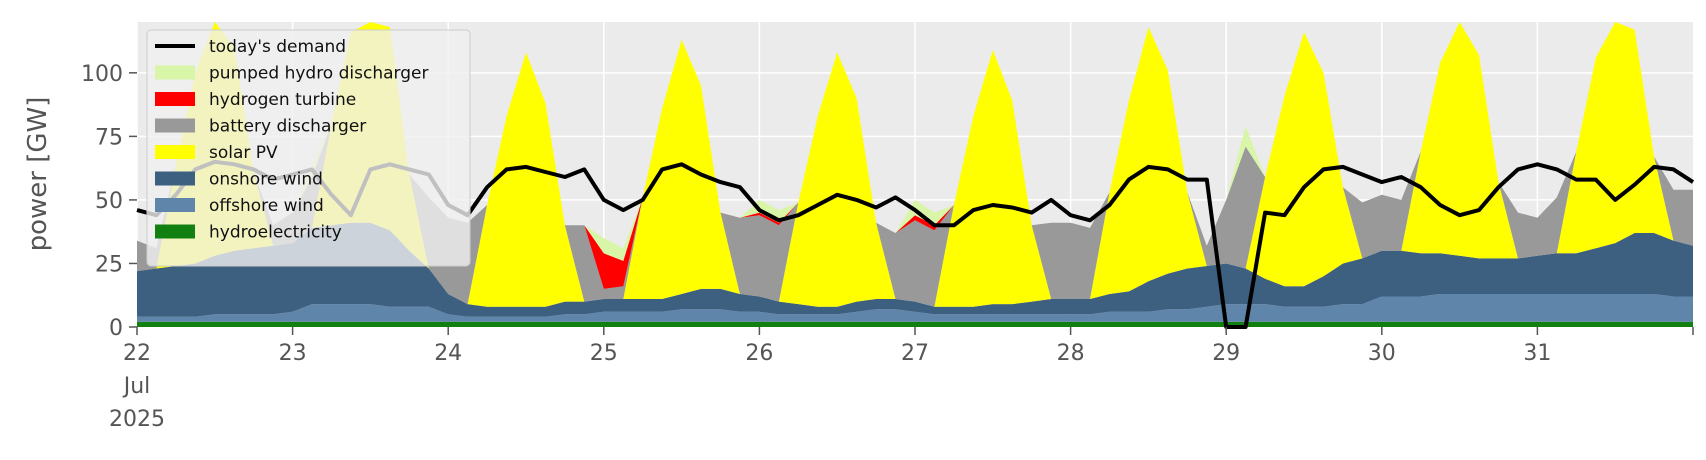 The height and width of the screenshot is (460, 1706). What do you see at coordinates (318, 74) in the screenshot?
I see `legend-label: pumped hydro discharger` at bounding box center [318, 74].